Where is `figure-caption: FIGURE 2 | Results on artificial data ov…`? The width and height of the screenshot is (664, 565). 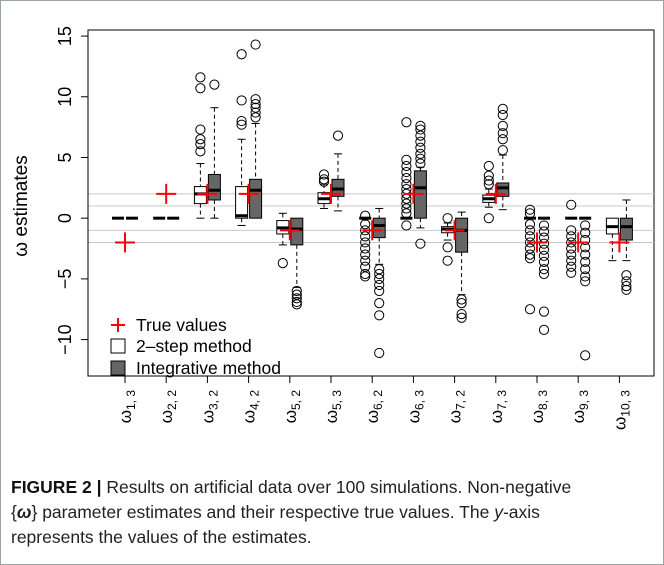 figure-caption: FIGURE 2 | Results on artificial data ov… is located at coordinates (331, 512).